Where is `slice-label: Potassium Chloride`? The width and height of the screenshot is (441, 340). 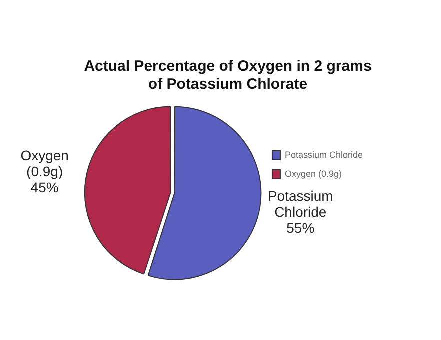 slice-label: Potassium Chloride is located at coordinates (301, 204).